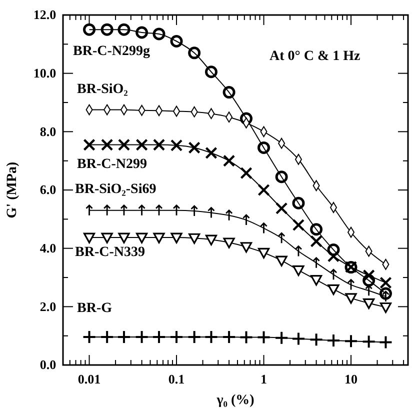 This screenshot has height=408, width=413. What do you see at coordinates (112, 164) in the screenshot?
I see `series-label: BR-C-N299` at bounding box center [112, 164].